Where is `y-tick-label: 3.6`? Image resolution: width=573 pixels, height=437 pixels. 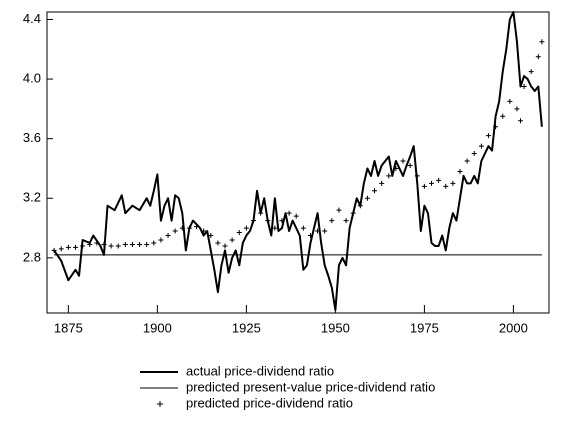 y-tick-label: 3.6 is located at coordinates (32, 137).